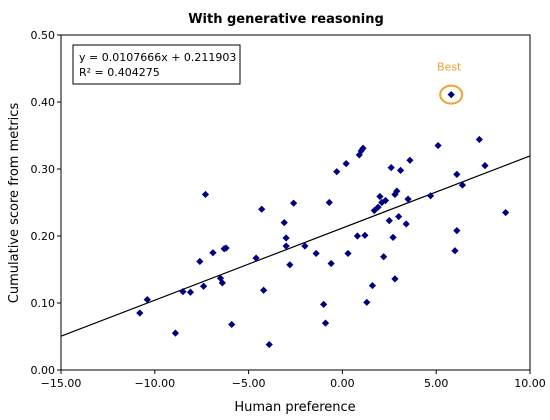  Describe the element at coordinates (154, 383) in the screenshot. I see `x-tick-label: −10.00` at that location.